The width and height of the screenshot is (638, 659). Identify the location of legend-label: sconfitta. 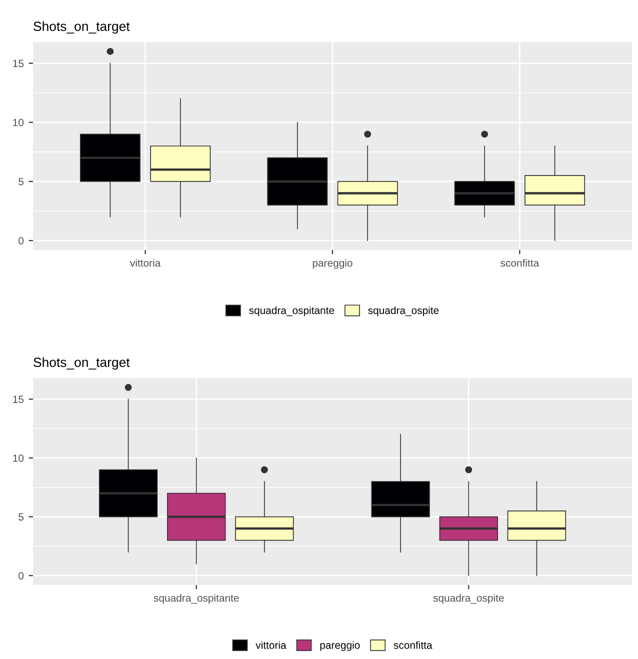
(413, 645).